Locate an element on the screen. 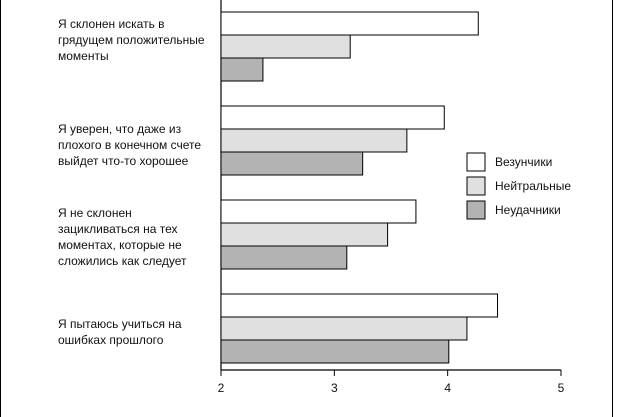  category-label-line: Я склонен искать в is located at coordinates (111, 24).